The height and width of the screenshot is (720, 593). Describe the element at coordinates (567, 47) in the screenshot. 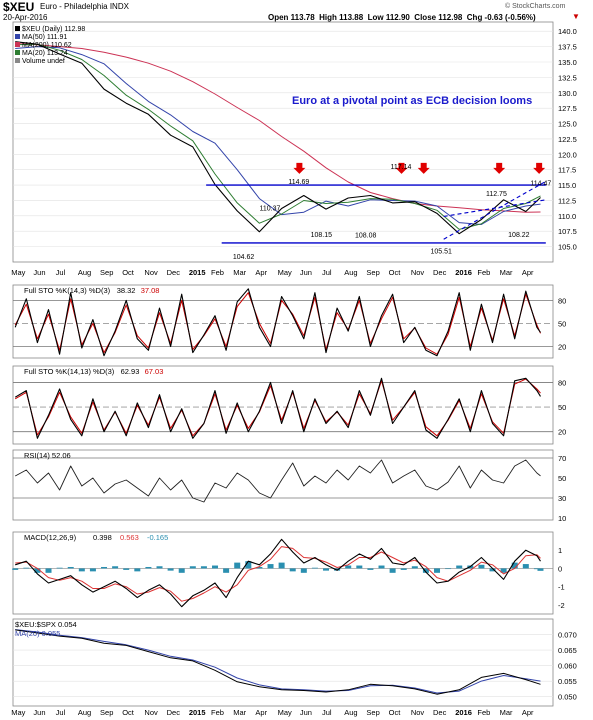

I see `price-axis-tick-label: 137.5` at that location.